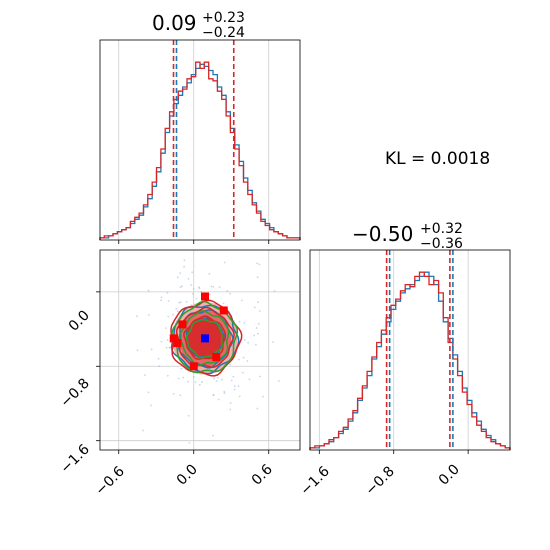  I want to click on x-ticks: −1.6 −0.8 0.0, so click(383, 474).